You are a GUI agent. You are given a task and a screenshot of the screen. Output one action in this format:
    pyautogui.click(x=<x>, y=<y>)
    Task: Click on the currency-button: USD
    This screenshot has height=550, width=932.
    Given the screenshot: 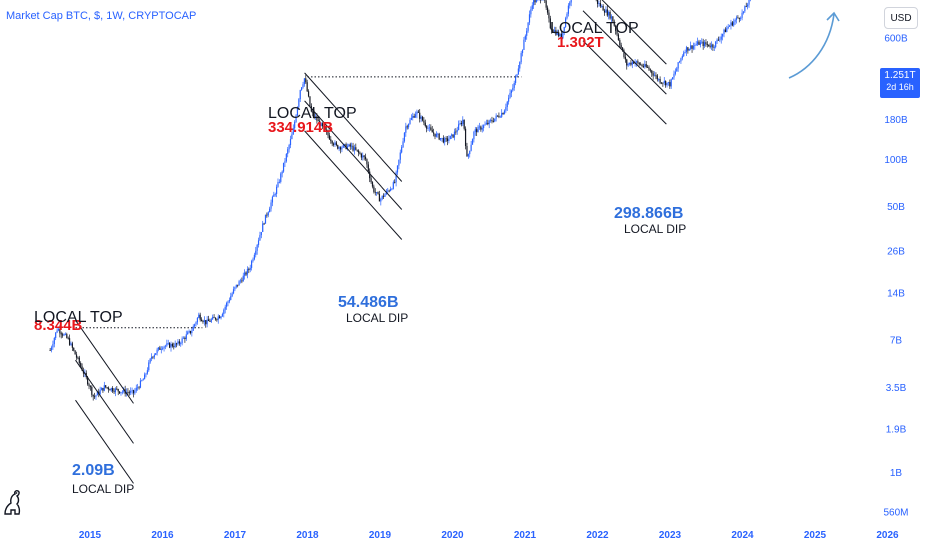 What is the action you would take?
    pyautogui.click(x=901, y=18)
    